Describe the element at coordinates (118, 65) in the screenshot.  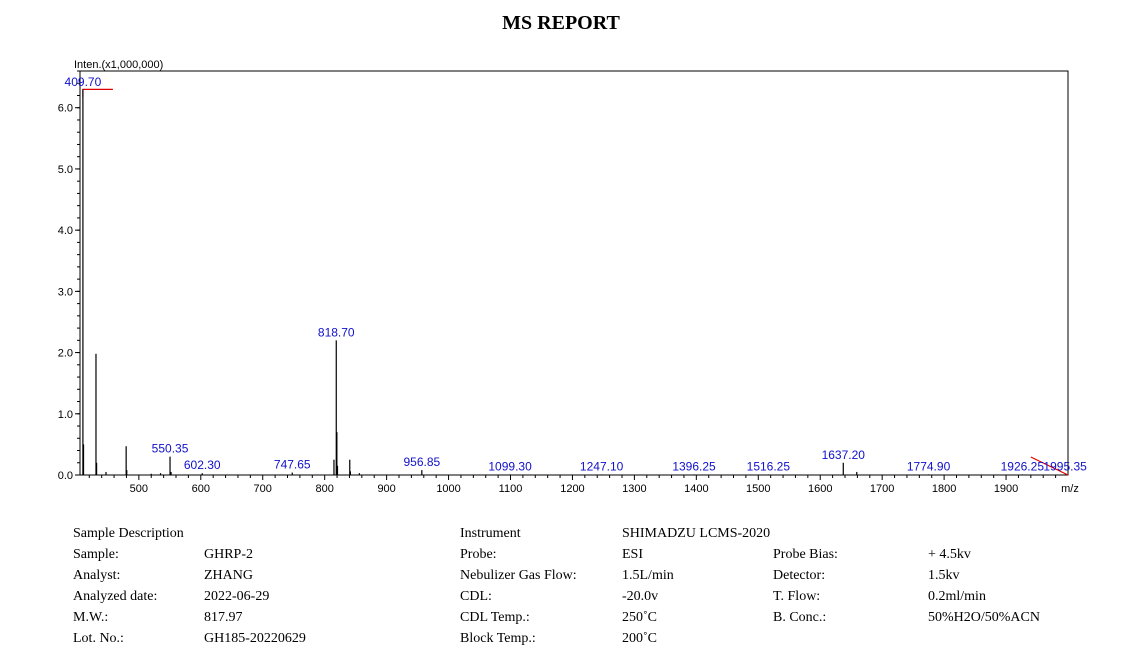
I see `y-axis-label: Inten.(x1,000,000)` at that location.